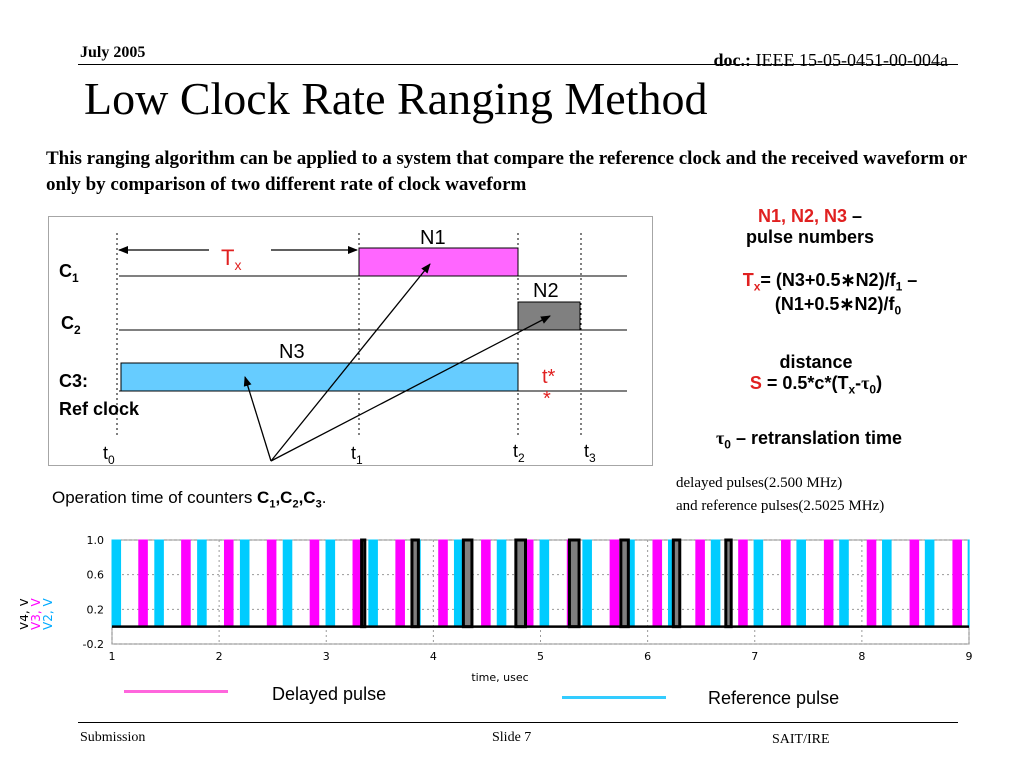 This screenshot has width=1024, height=768. What do you see at coordinates (105, 453) in the screenshot?
I see `label-t0-main: t` at bounding box center [105, 453].